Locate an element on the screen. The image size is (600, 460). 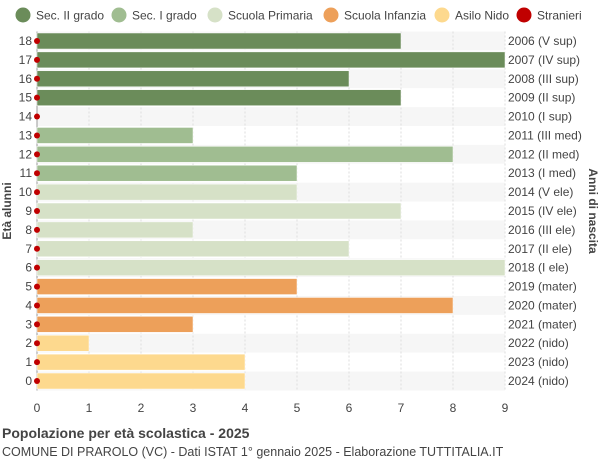
y-axis-title: Età alunni is located at coordinates (7, 210).